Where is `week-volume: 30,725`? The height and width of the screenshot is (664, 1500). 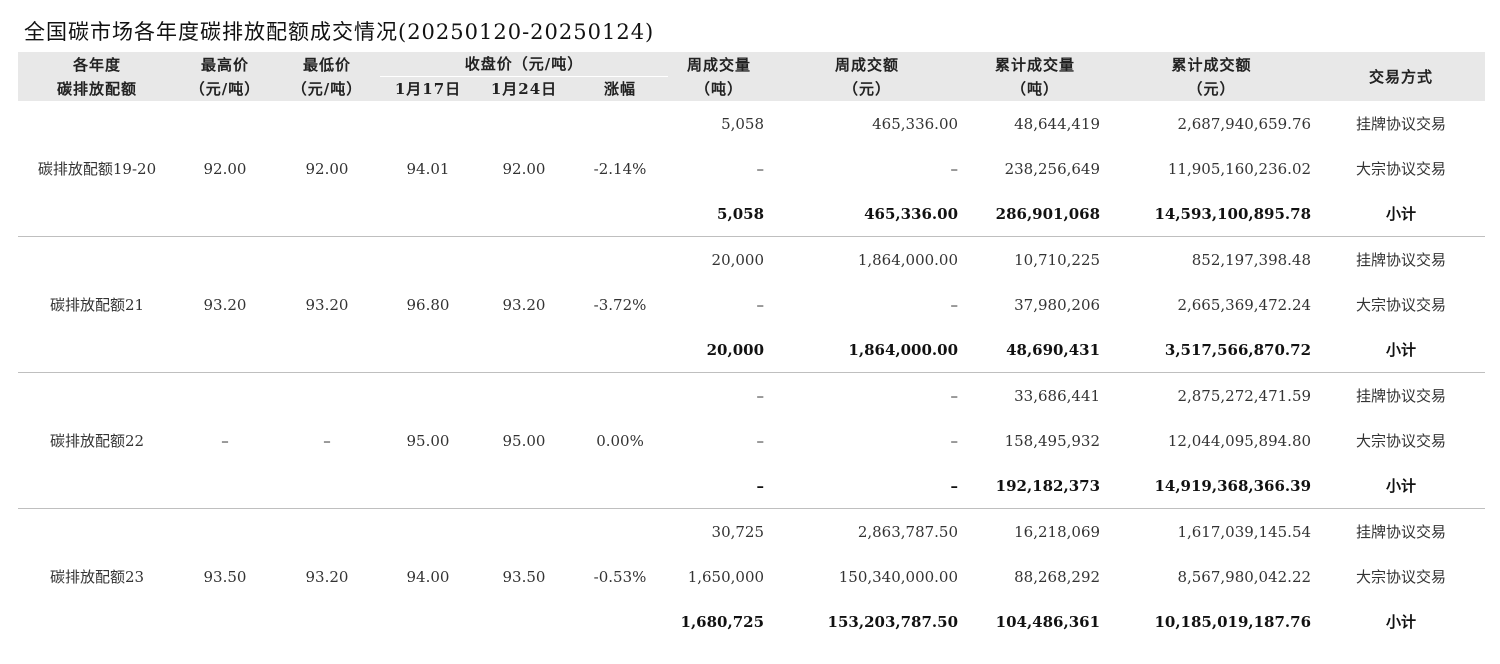 week-volume: 30,725 is located at coordinates (738, 531).